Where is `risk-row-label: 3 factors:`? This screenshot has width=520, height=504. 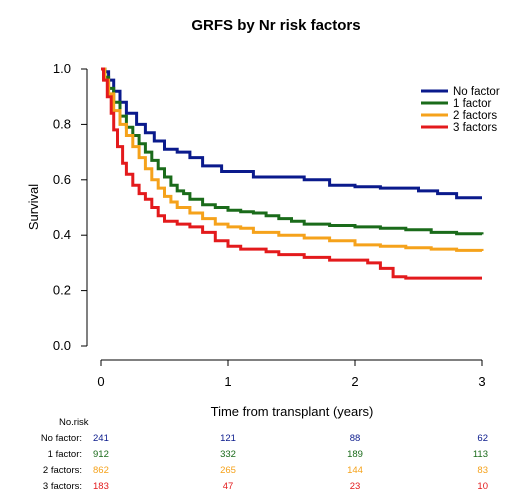 risk-row-label: 3 factors: is located at coordinates (62, 486).